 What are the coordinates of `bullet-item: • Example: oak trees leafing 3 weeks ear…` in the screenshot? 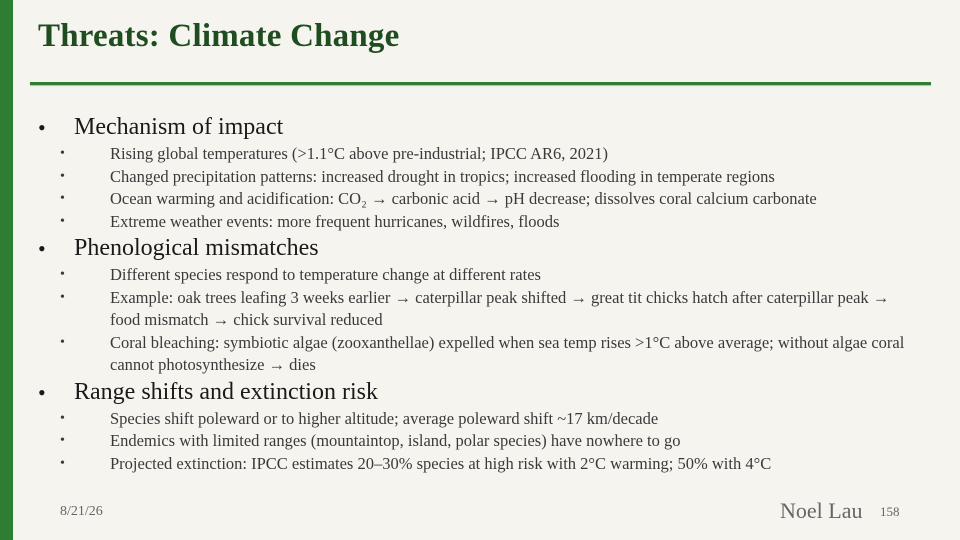 It's located at (478, 309).